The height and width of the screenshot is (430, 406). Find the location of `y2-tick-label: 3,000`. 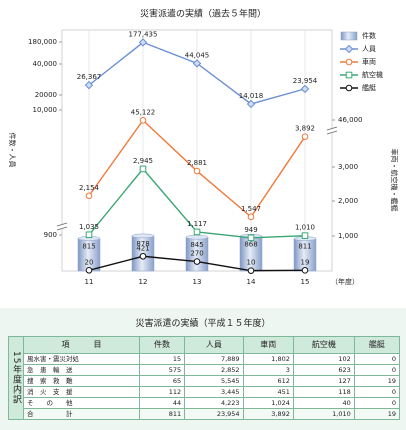

y2-tick-label: 3,000 is located at coordinates (348, 167).